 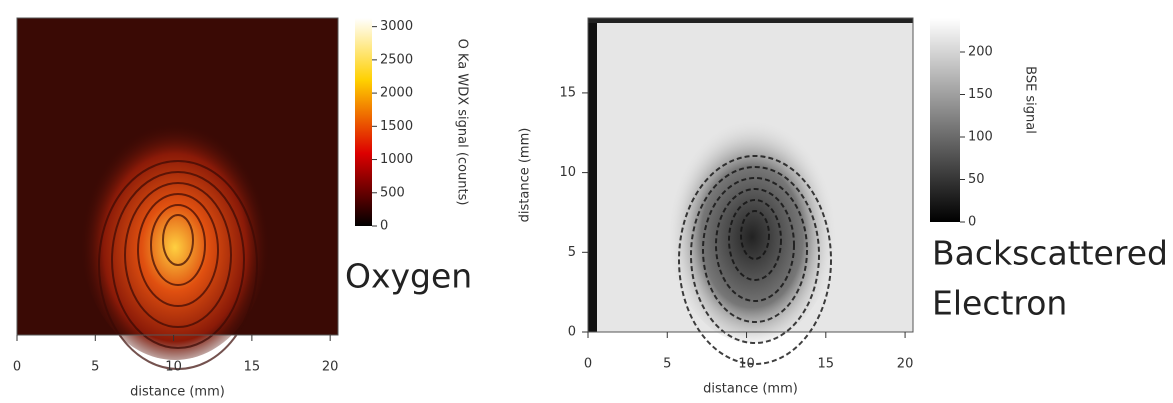 I want to click on colorbar-tick-label: 200, so click(x=980, y=52).